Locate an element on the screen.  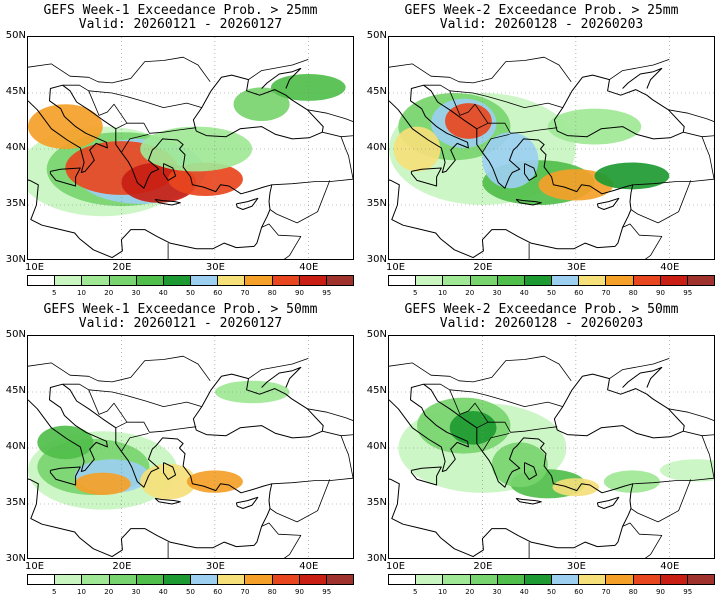
latitude-label: 35N is located at coordinates (15, 502).